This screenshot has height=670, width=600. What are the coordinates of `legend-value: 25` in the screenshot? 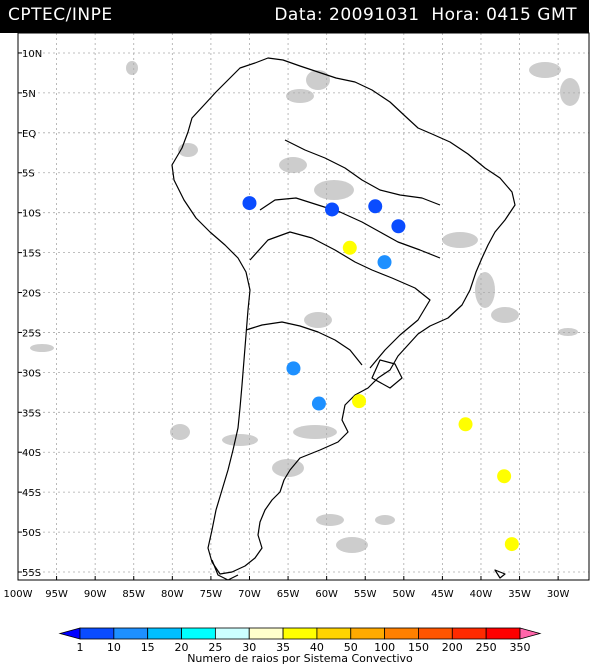 It's located at (215, 647).